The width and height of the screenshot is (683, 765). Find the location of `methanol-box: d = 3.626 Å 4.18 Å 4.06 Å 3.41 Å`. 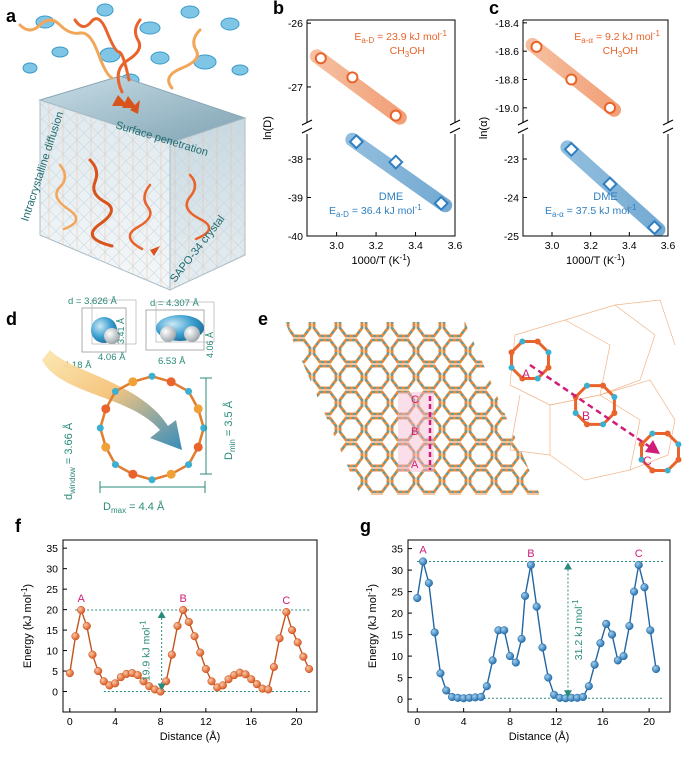

methanol-box: d = 3.626 Å 4.18 Å 4.06 Å 3.41 Å is located at coordinates (100, 333).